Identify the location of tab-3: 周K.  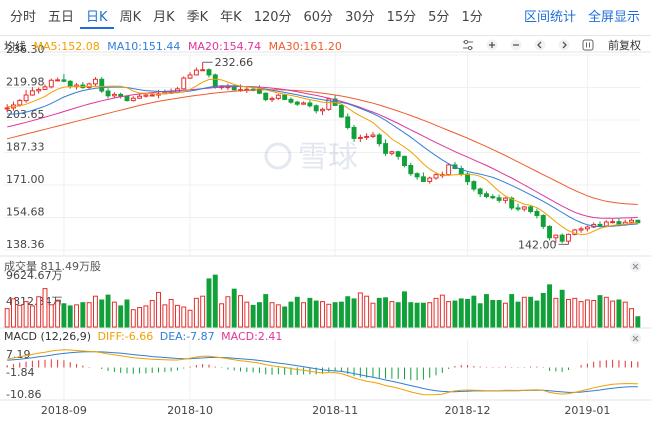
(130, 17).